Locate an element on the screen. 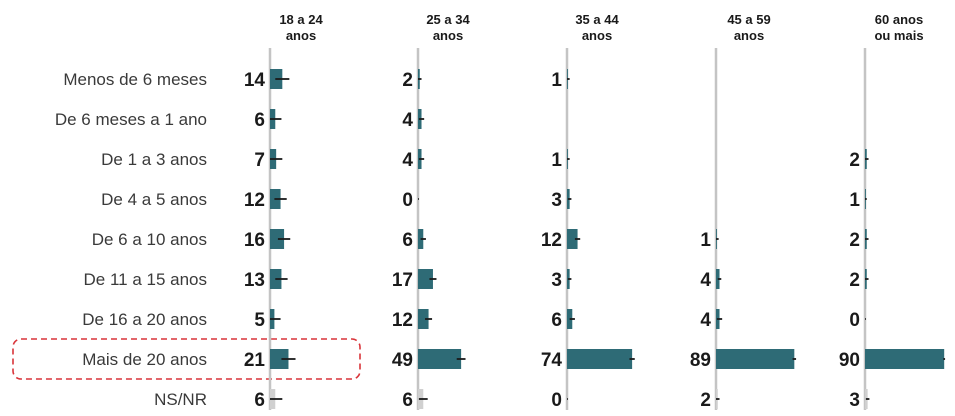 This screenshot has width=955, height=416. value-label: 5 is located at coordinates (259, 320).